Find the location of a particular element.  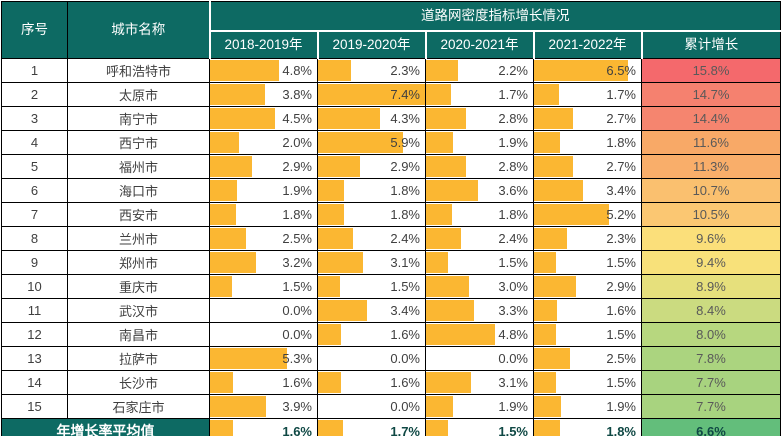

table-row: 15 石家庄市 3.9% 0.0% 1.9% 1.9% 7.7% is located at coordinates (391, 406).